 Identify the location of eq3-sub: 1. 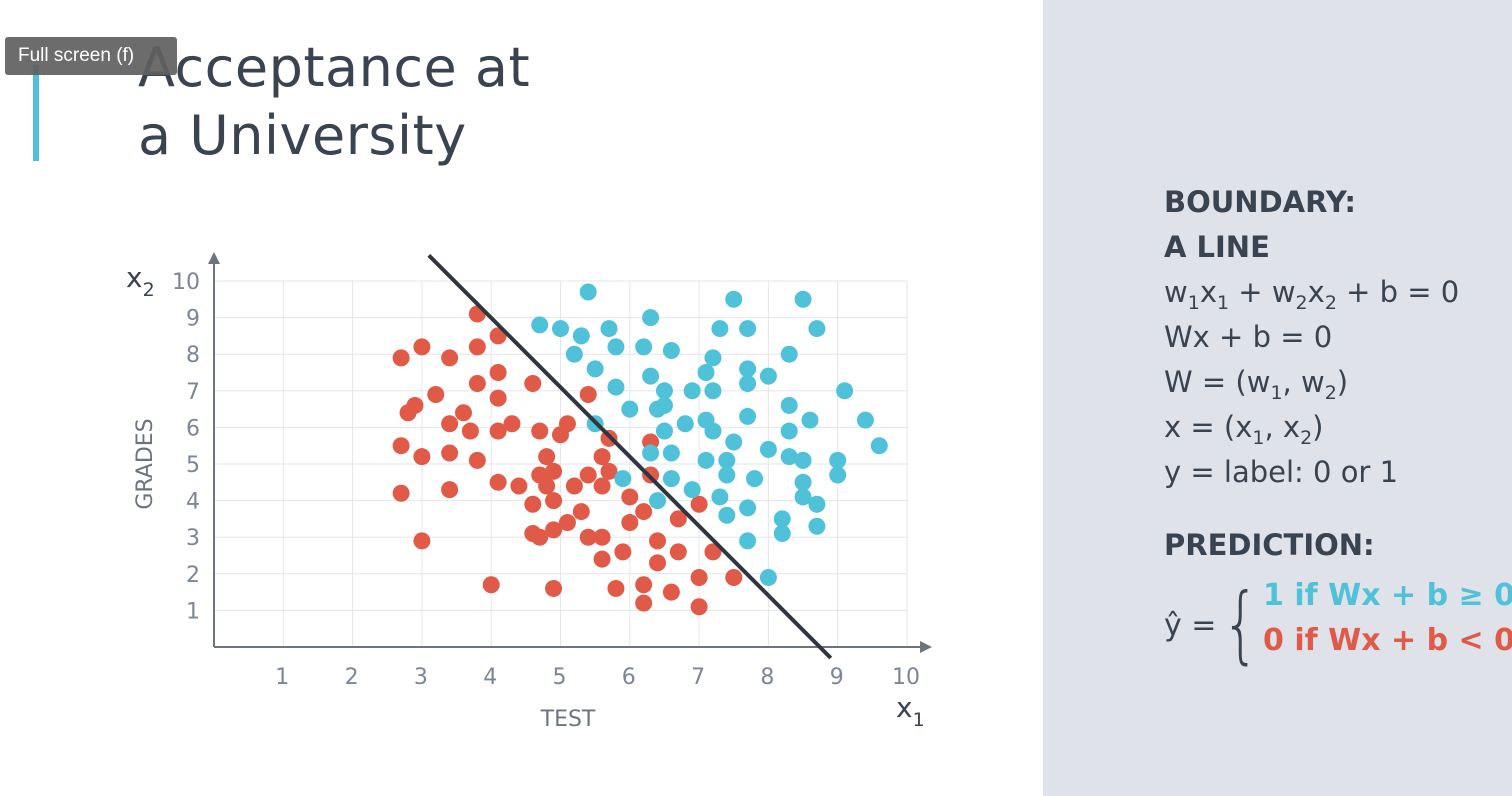
(1276, 393).